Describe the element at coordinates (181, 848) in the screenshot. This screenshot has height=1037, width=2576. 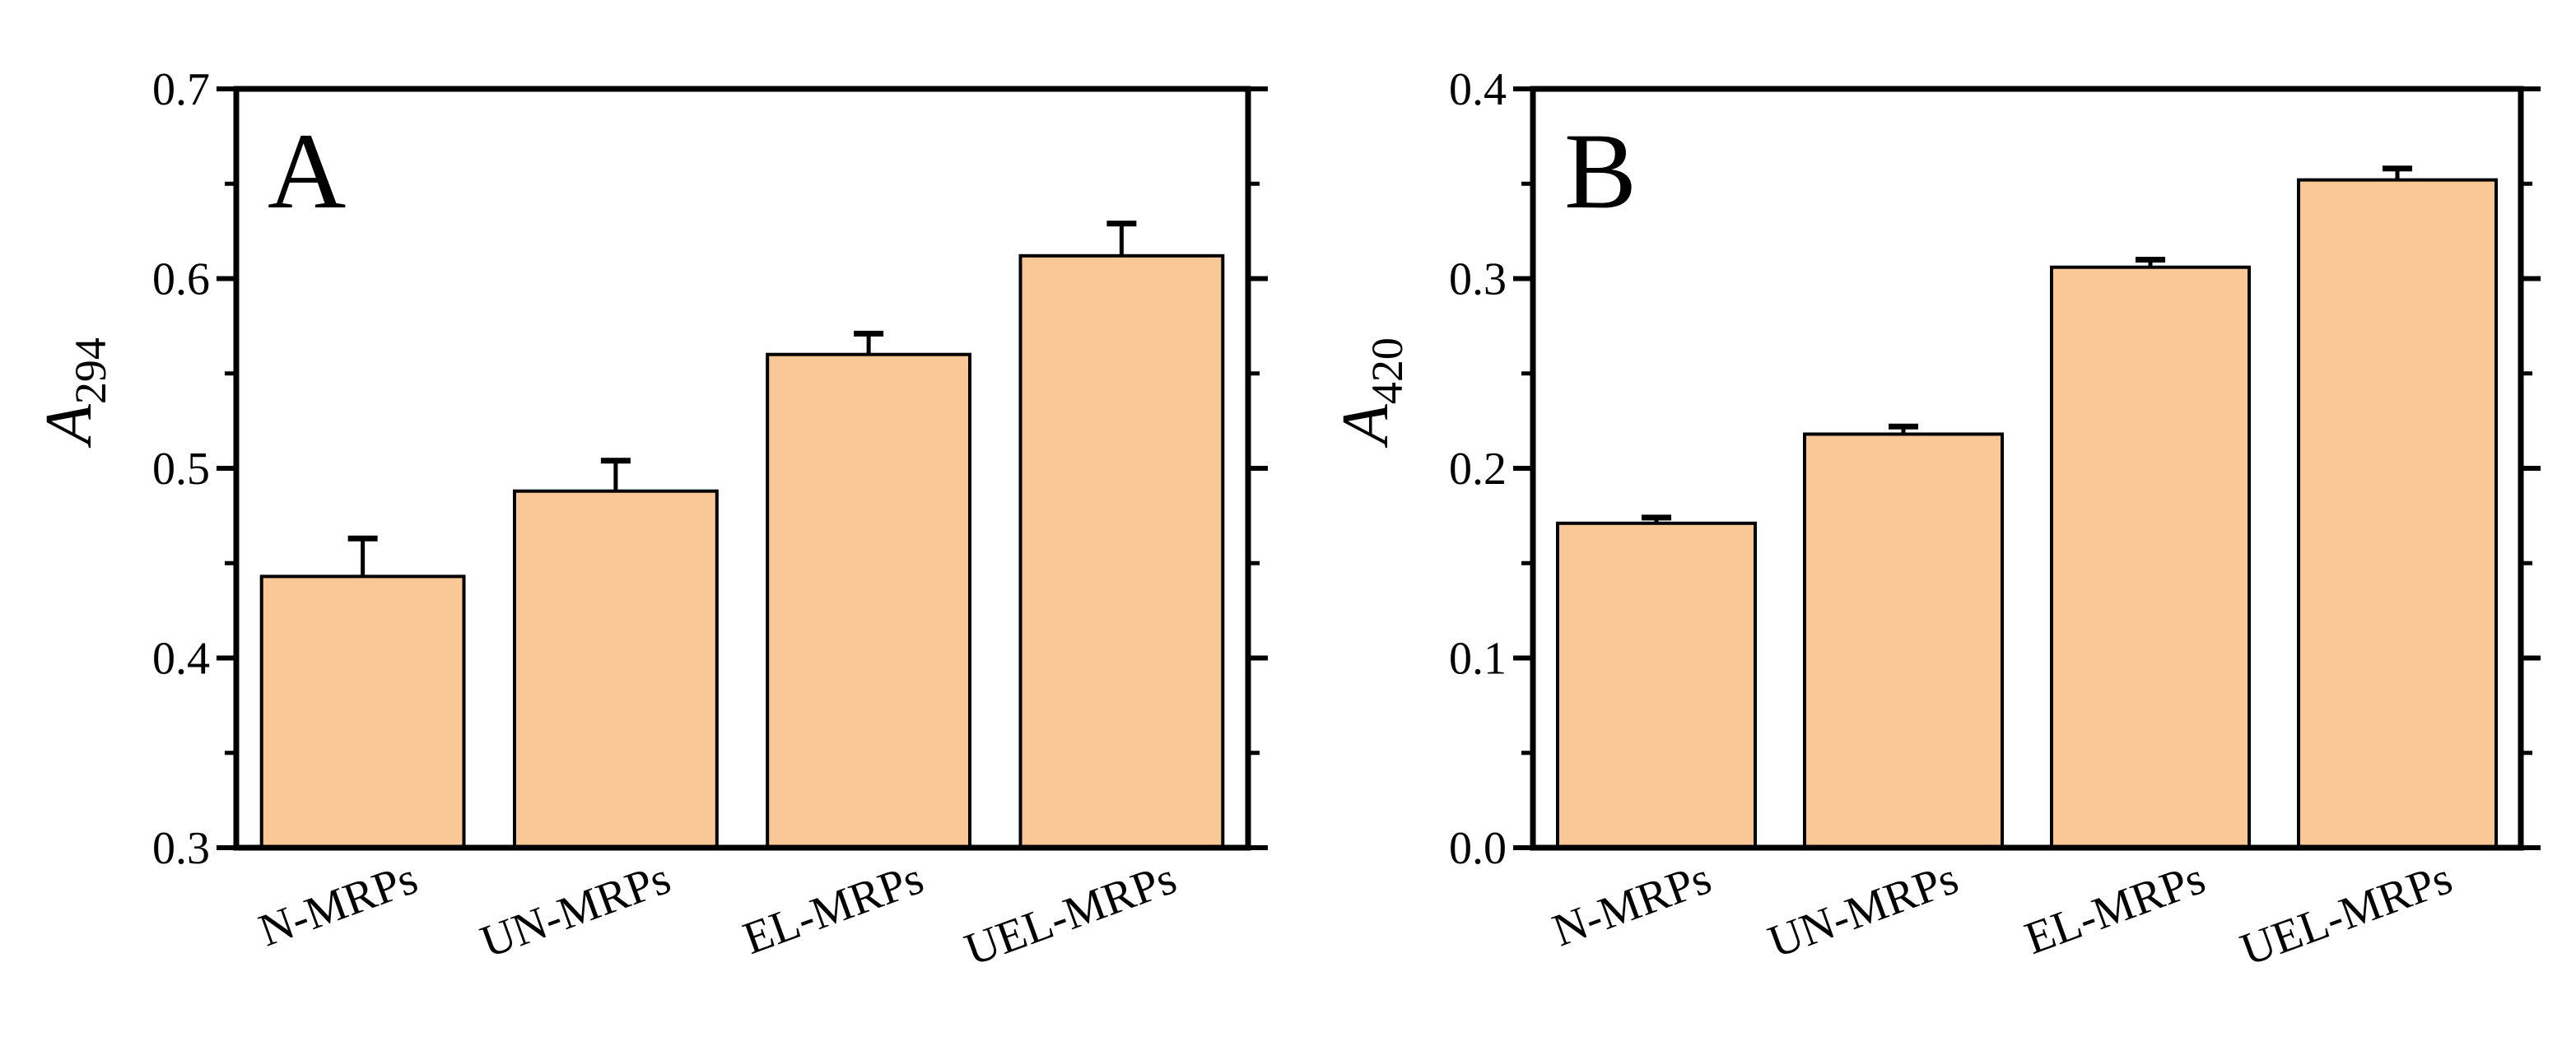
I see `panel-a-ytick-label-0: 0.3` at that location.